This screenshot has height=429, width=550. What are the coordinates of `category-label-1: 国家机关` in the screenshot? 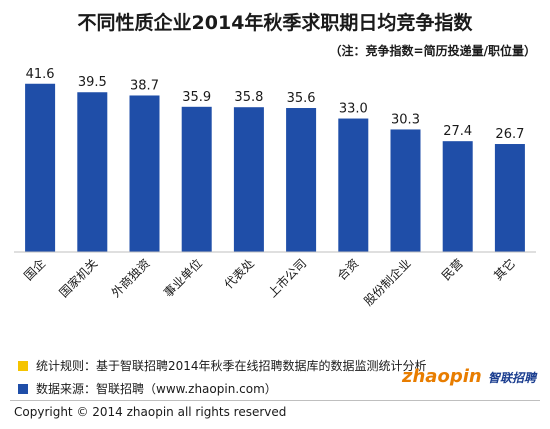 It's located at (78, 278).